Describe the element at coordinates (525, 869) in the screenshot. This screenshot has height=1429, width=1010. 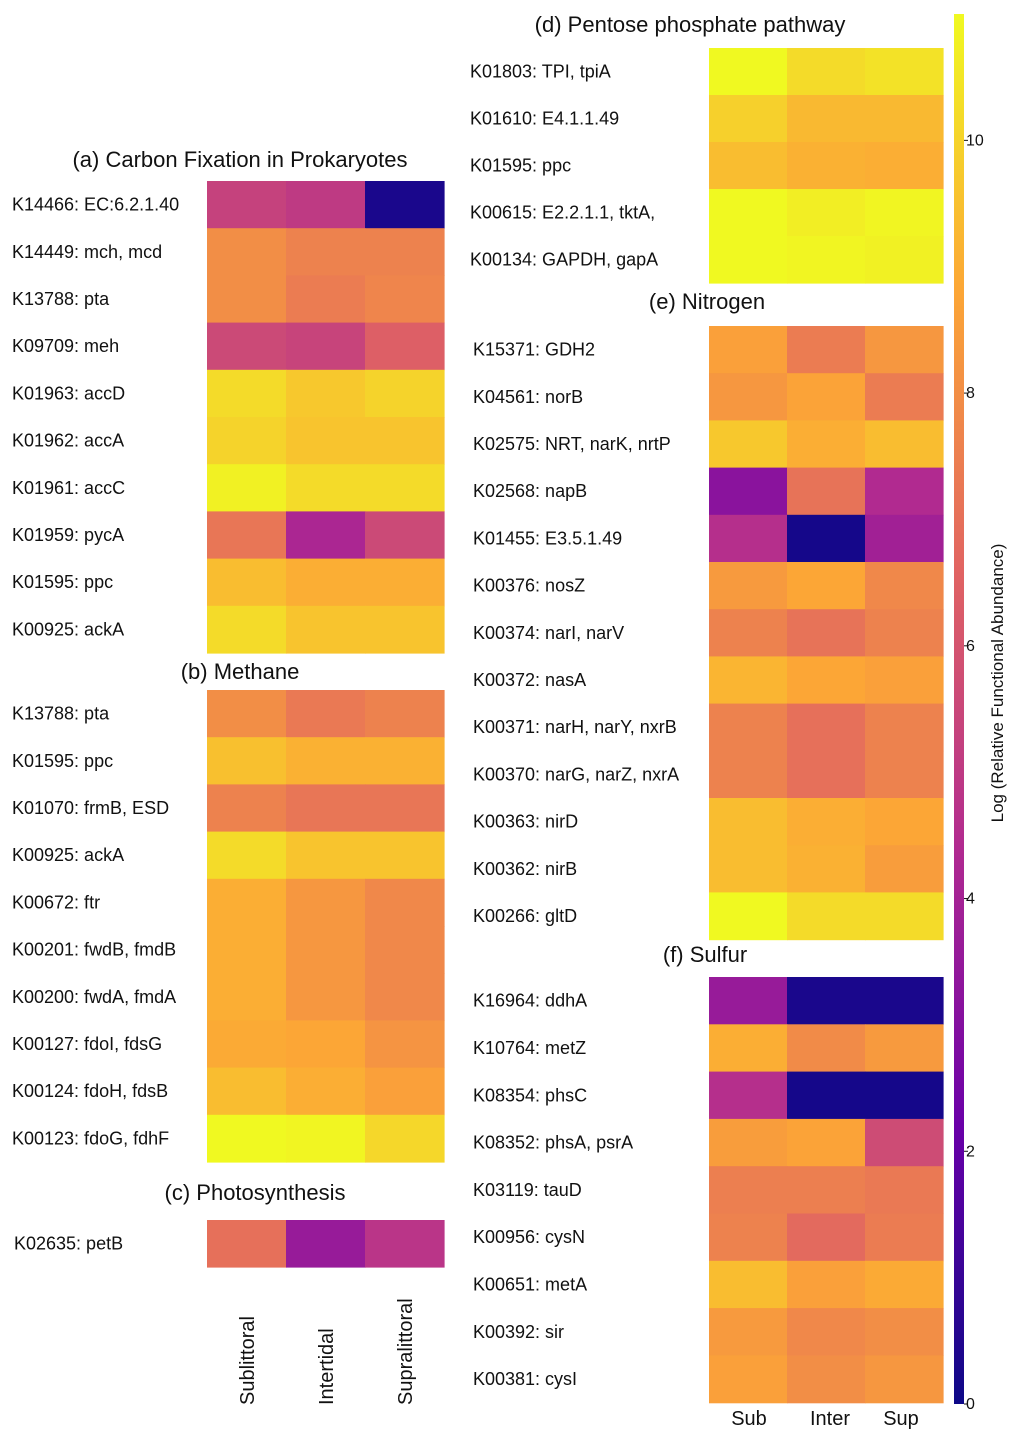
I see `row-label: K00362: nirB` at that location.